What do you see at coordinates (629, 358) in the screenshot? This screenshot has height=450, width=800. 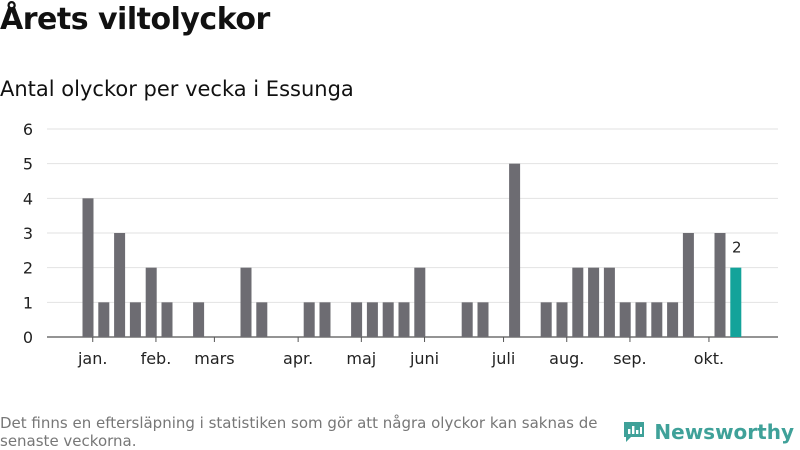 I see `x-tick-label: sep.` at bounding box center [629, 358].